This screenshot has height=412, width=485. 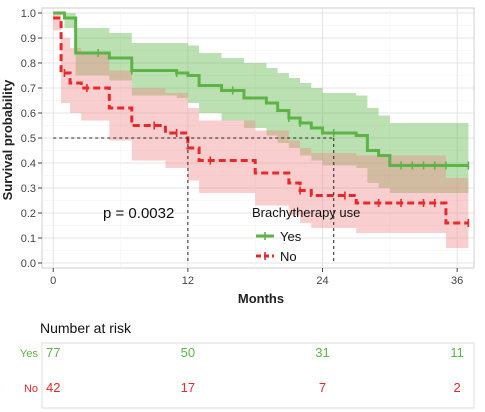 I want to click on y-tick-label: 0.9, so click(x=28, y=39).